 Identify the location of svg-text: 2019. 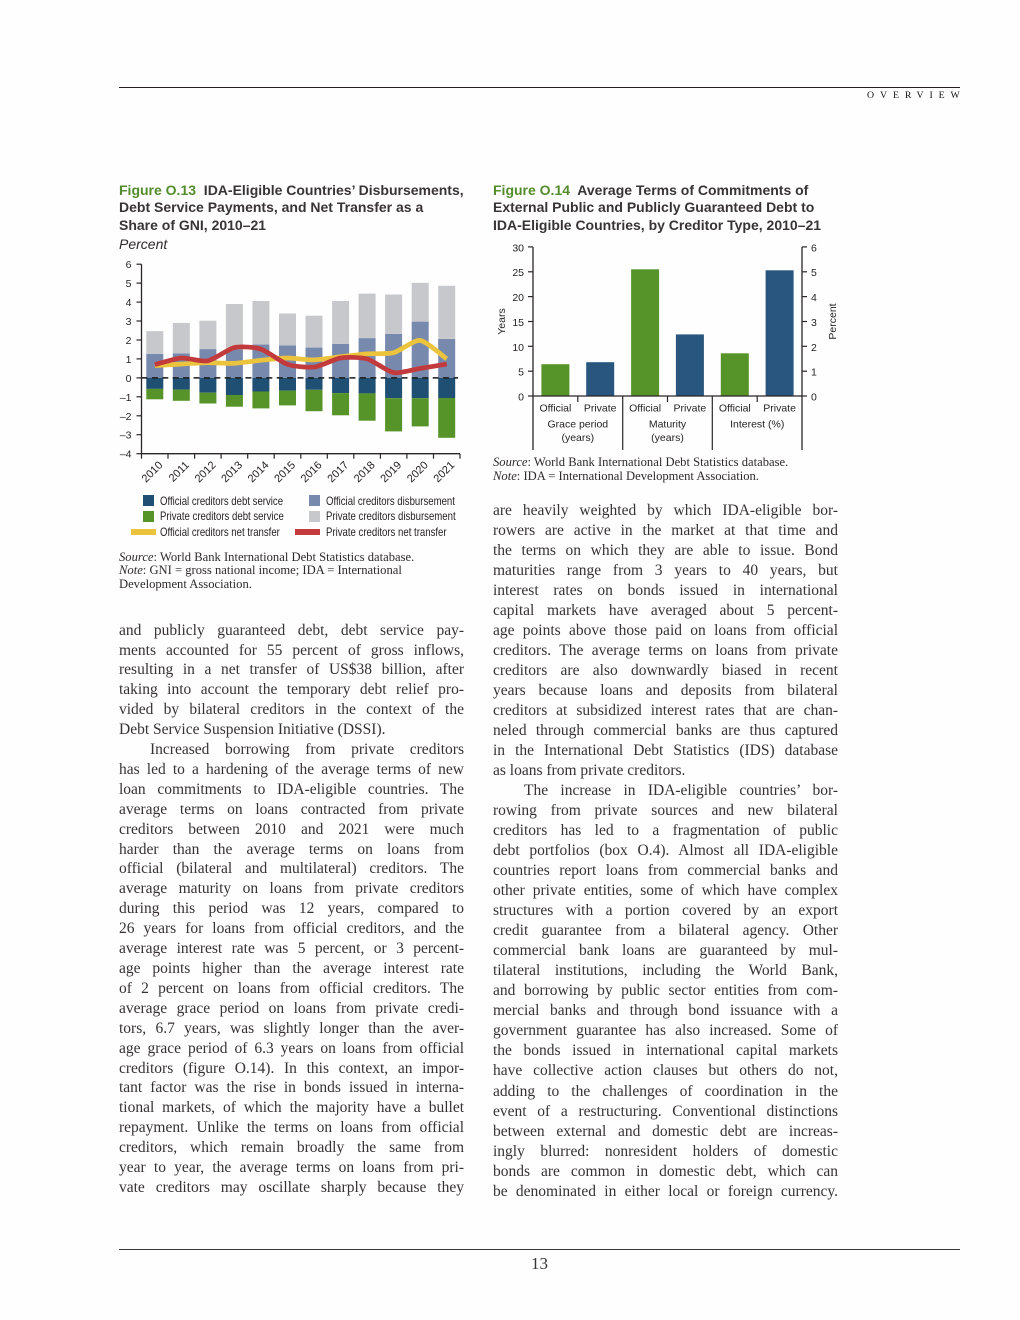
(391, 472).